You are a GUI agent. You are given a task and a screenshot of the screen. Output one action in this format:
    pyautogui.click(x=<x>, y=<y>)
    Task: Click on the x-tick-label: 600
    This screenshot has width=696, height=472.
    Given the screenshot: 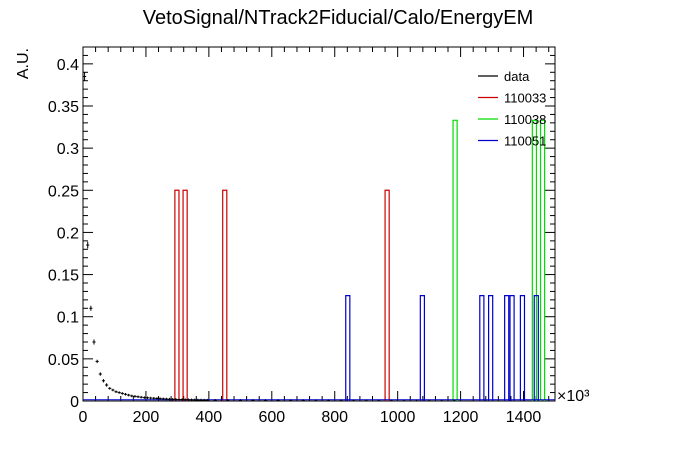 What is the action you would take?
    pyautogui.click(x=271, y=417)
    